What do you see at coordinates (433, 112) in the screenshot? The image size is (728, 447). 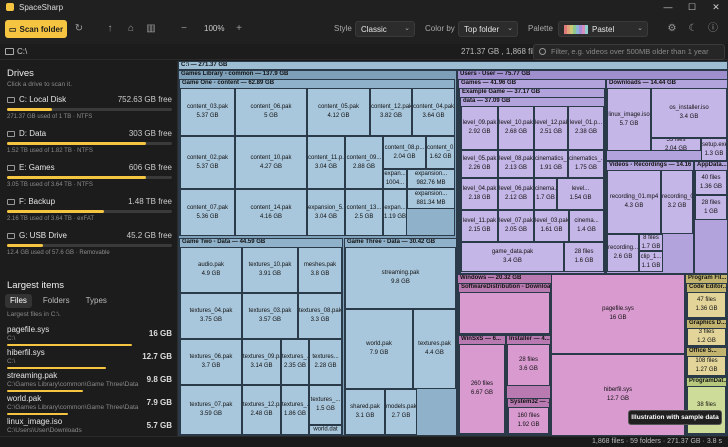 I see `treemap-tile: content_04.pak 3.64 GB` at bounding box center [433, 112].